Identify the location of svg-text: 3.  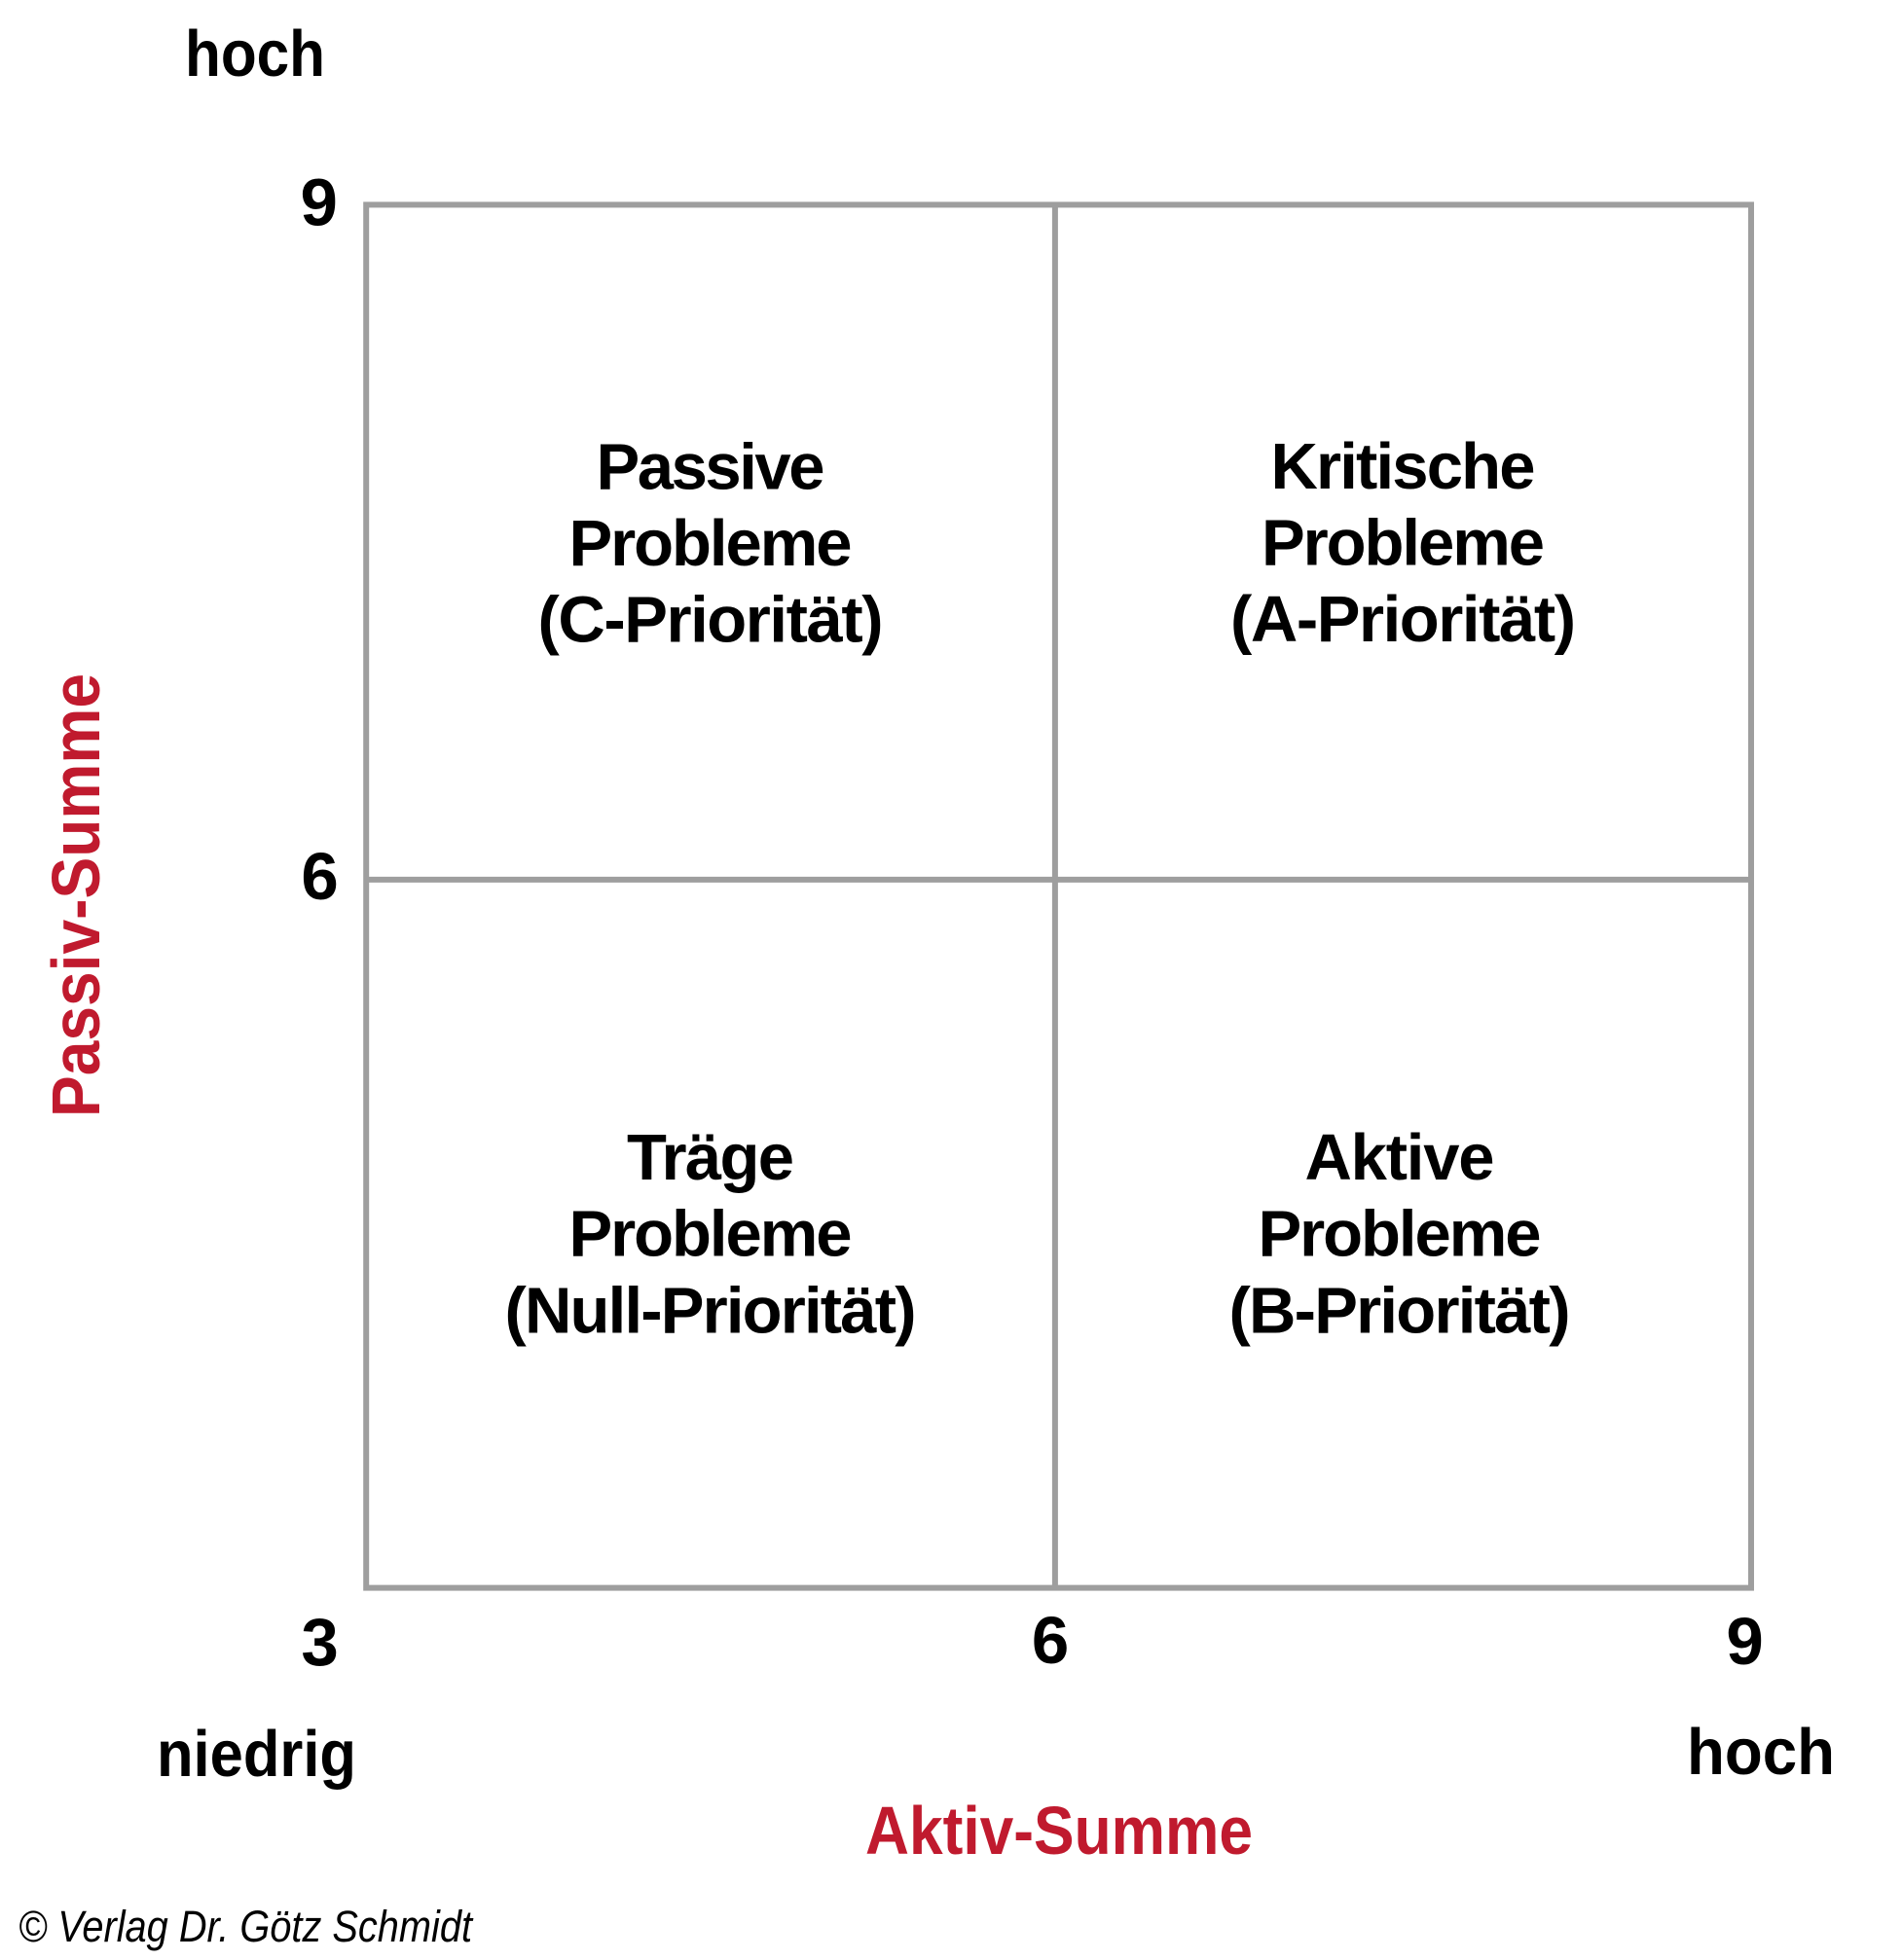
(319, 1642).